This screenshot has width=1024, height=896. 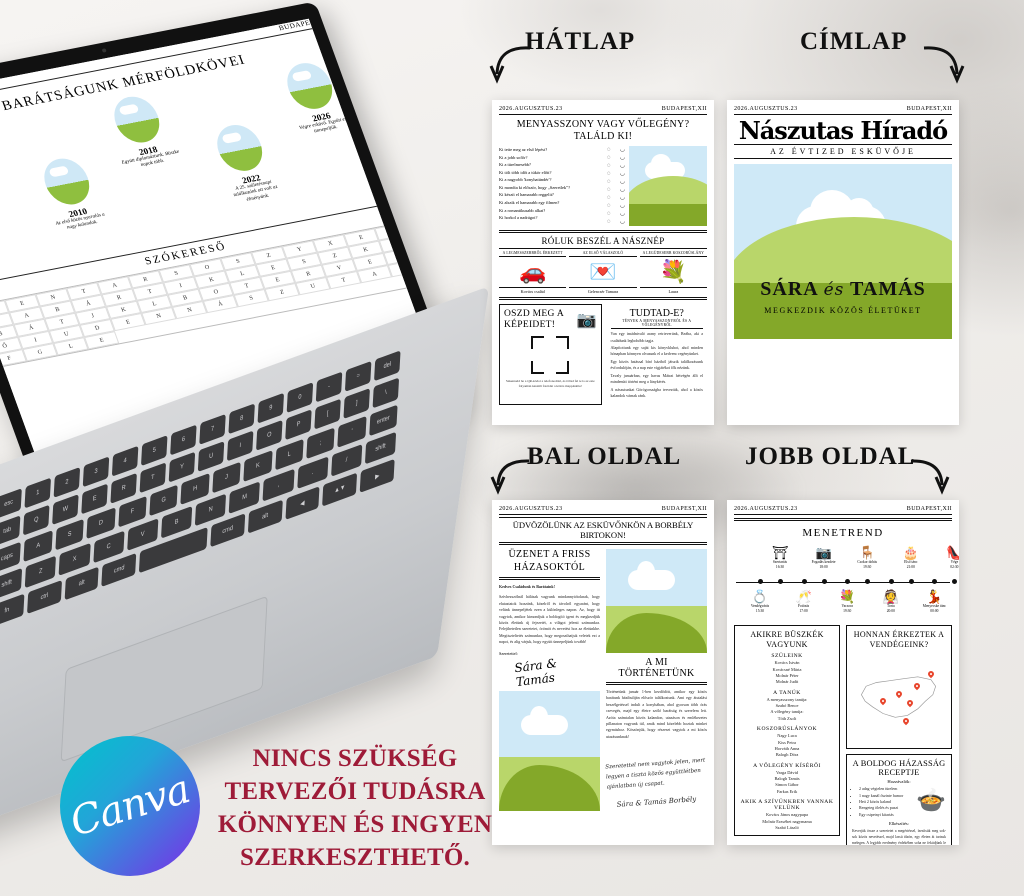 I want to click on back-page-header: 2026.AUGUSZTUS.23 BUDAPEST,XII, so click(x=603, y=110).